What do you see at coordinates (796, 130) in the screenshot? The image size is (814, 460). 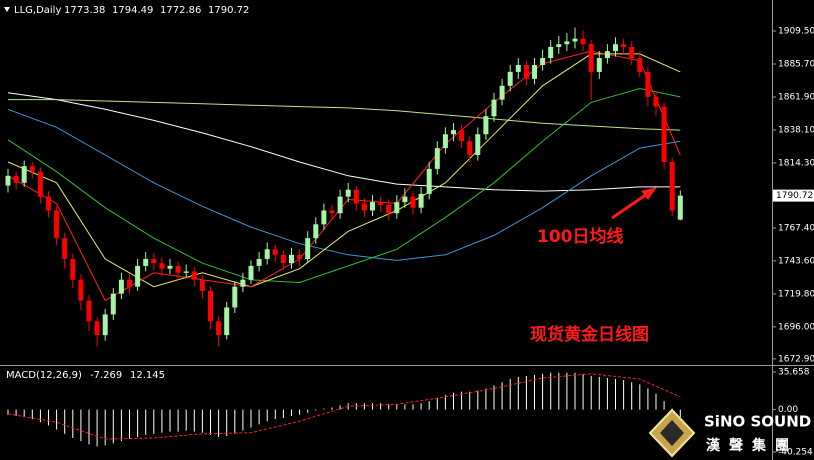 I see `y-tick-label: 1838.10` at bounding box center [796, 130].